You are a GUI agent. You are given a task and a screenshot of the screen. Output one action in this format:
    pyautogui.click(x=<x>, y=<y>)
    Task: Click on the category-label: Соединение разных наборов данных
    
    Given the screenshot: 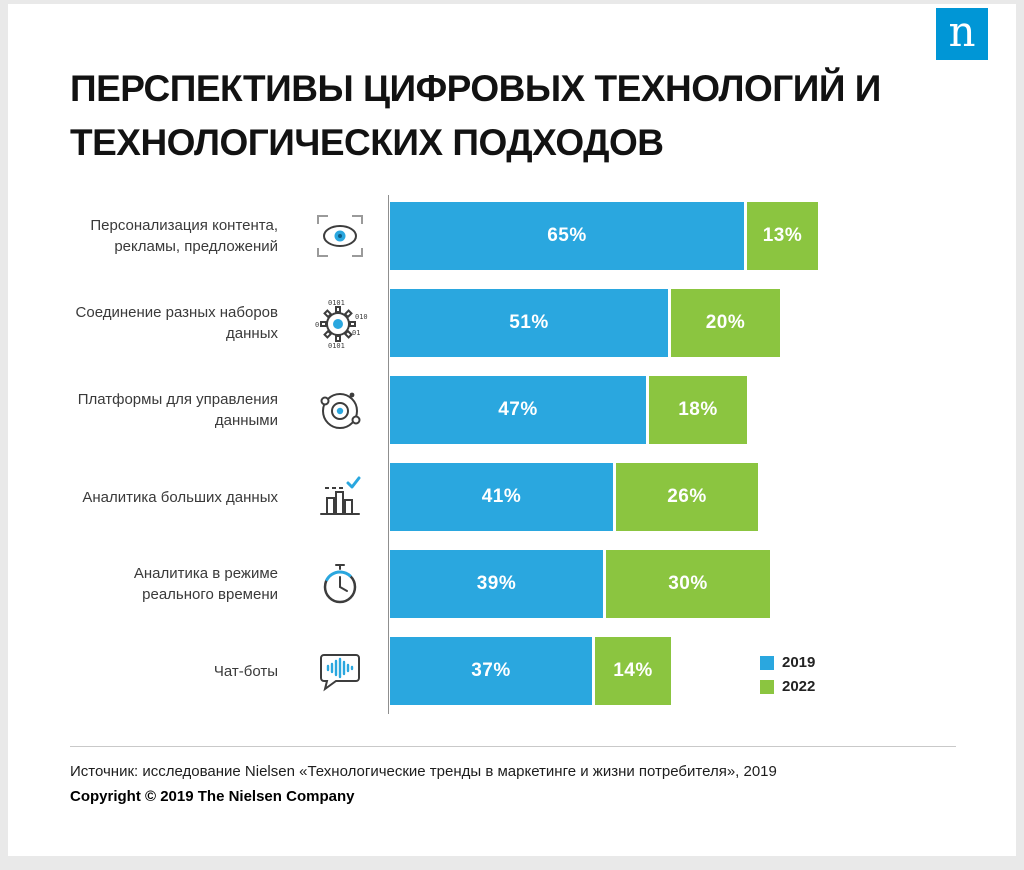 What is the action you would take?
    pyautogui.click(x=176, y=323)
    